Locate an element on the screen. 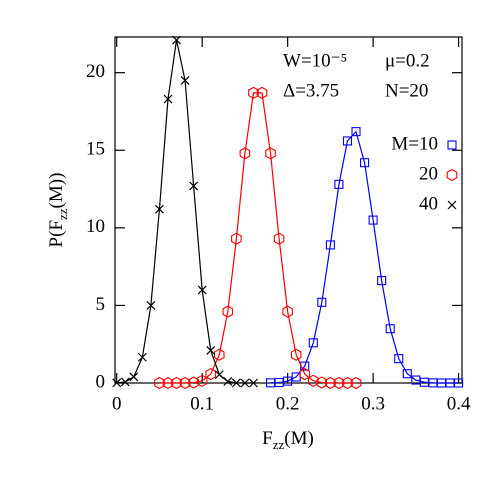  legend-label: 40 is located at coordinates (428, 203).